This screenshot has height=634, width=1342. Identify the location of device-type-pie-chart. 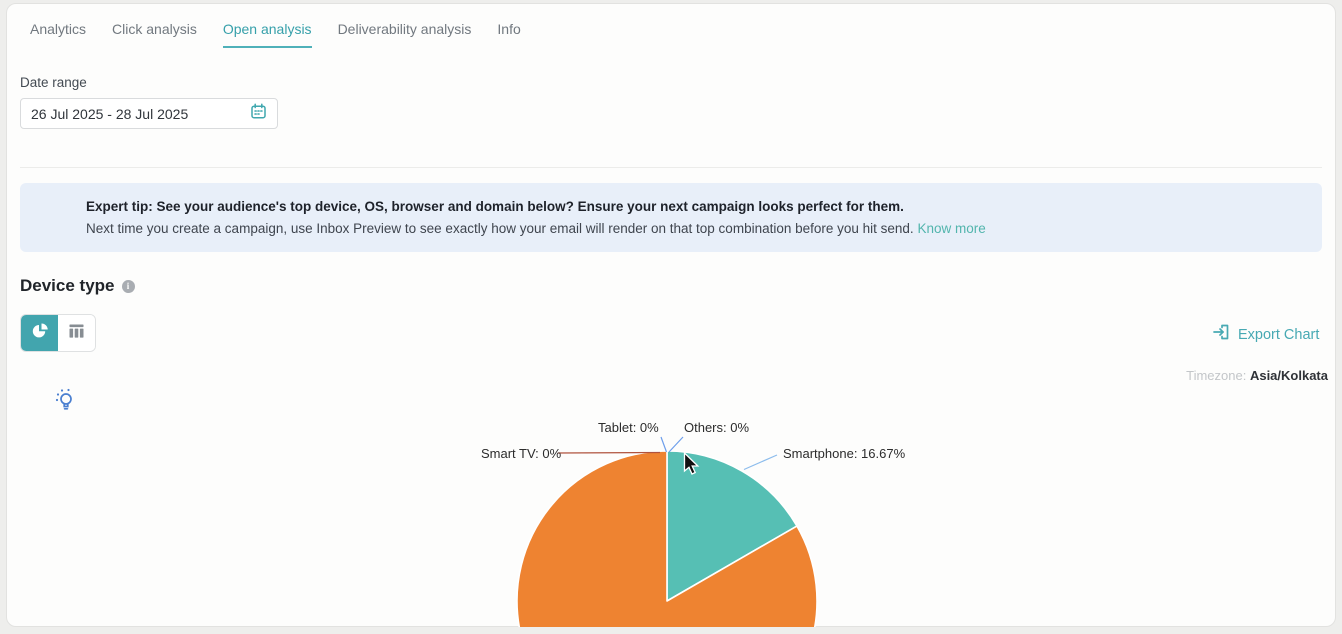
(690, 513).